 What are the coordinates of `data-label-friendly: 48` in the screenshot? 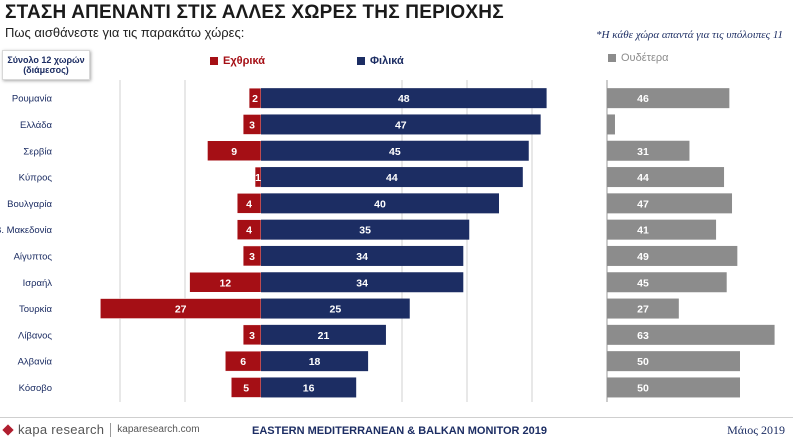 It's located at (404, 99).